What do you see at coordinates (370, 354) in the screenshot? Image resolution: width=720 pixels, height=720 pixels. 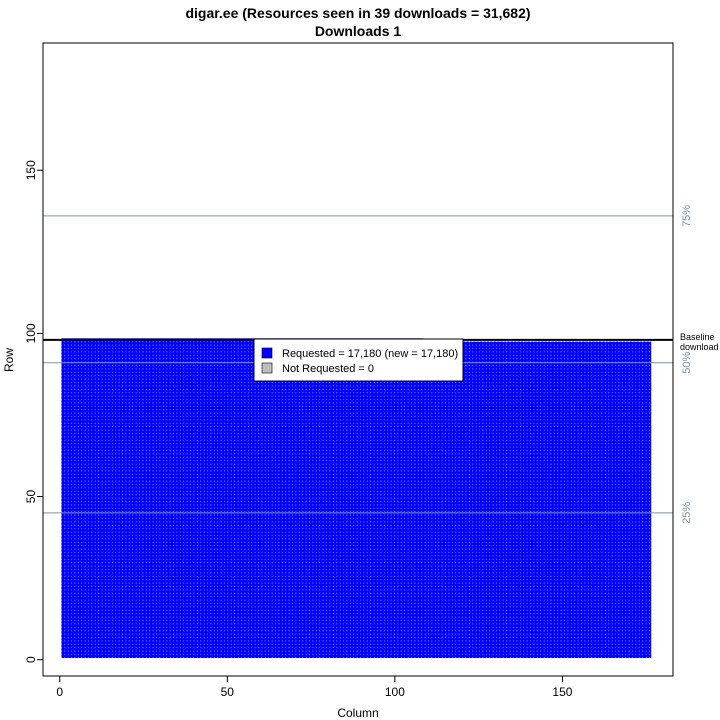 I see `legend-label-requested: Requested = 17,180 (new = 17,180)` at bounding box center [370, 354].